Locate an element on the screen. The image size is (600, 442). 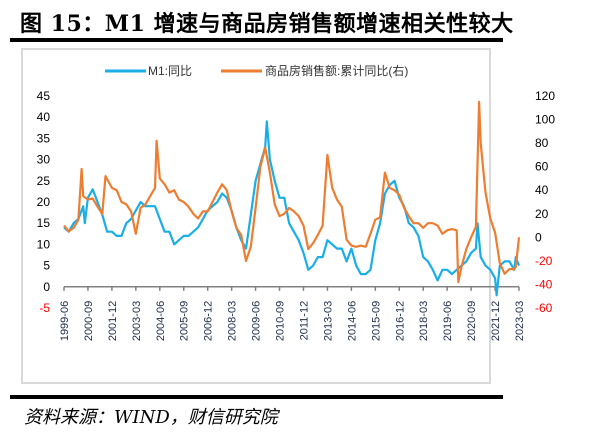
x-tick-label: 2000-09 is located at coordinates (89, 321).